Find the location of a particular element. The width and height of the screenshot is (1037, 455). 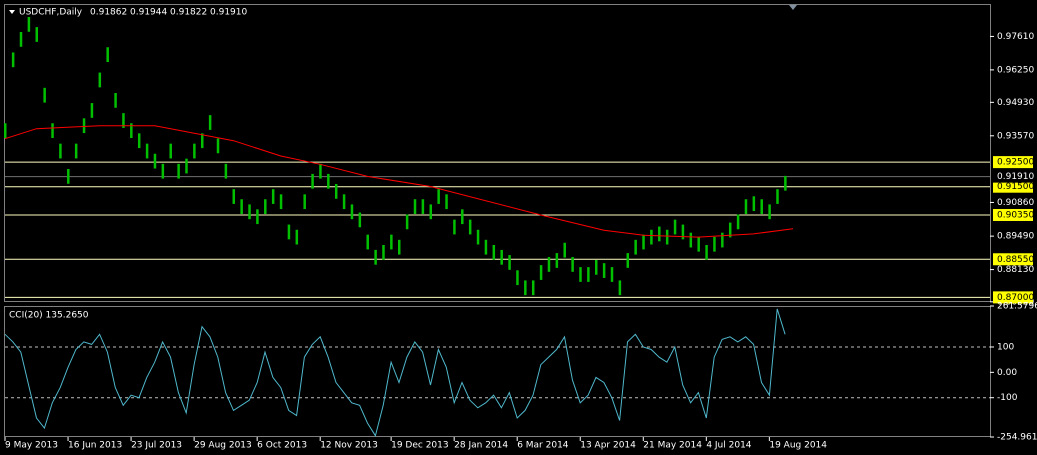

y-tick-label: 0.00 is located at coordinates (1007, 373).